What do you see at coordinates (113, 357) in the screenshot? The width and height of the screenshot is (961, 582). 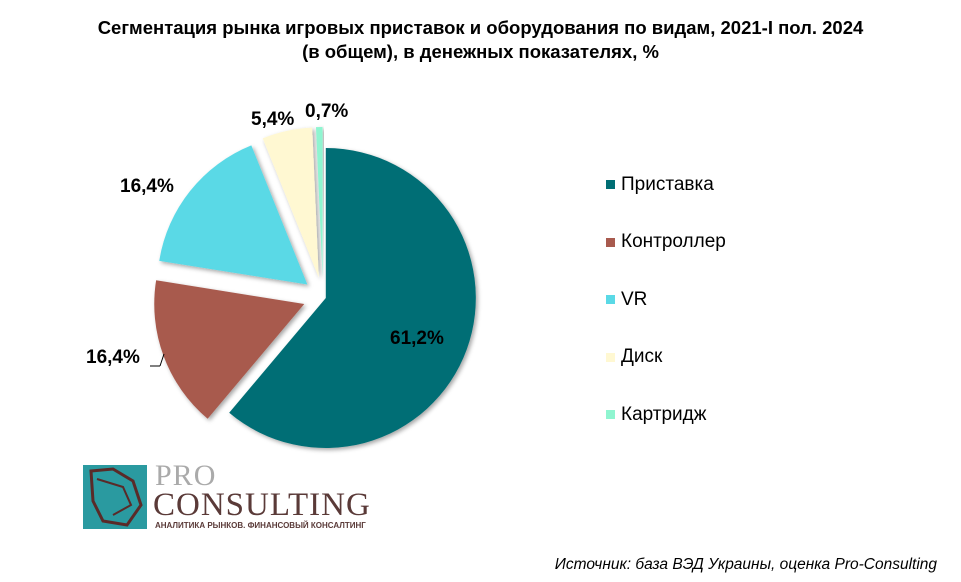 I see `data-label-kontroller: 16,4%` at bounding box center [113, 357].